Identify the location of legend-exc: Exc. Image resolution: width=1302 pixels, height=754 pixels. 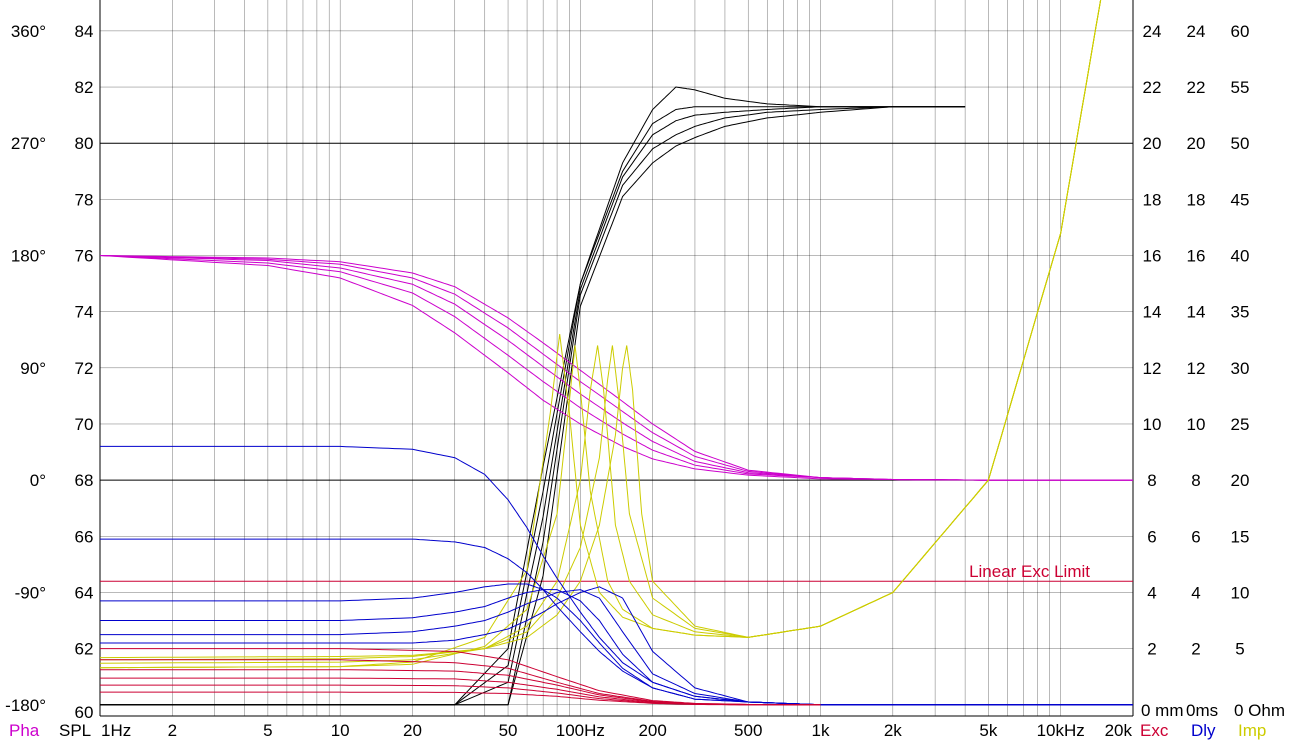
(1154, 730).